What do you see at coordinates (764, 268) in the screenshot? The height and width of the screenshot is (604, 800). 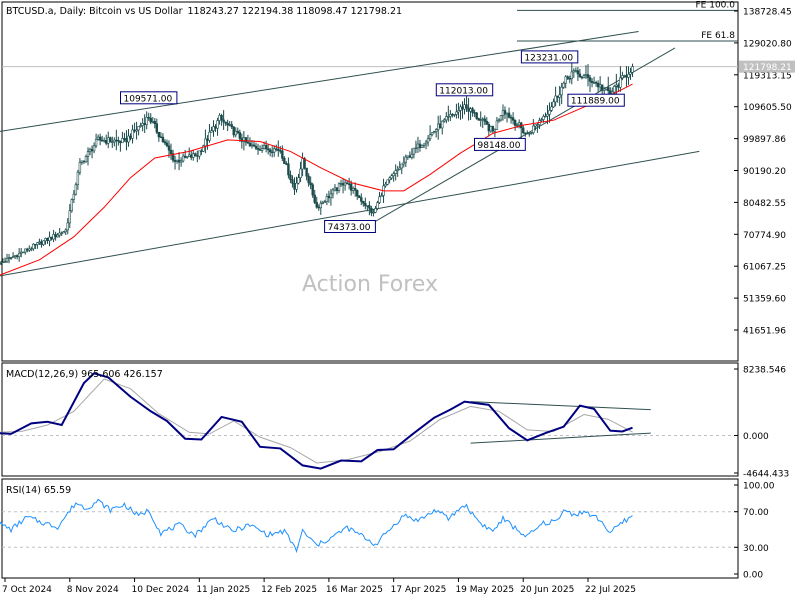 I see `price-y-tick-label: 61067.25` at bounding box center [764, 268].